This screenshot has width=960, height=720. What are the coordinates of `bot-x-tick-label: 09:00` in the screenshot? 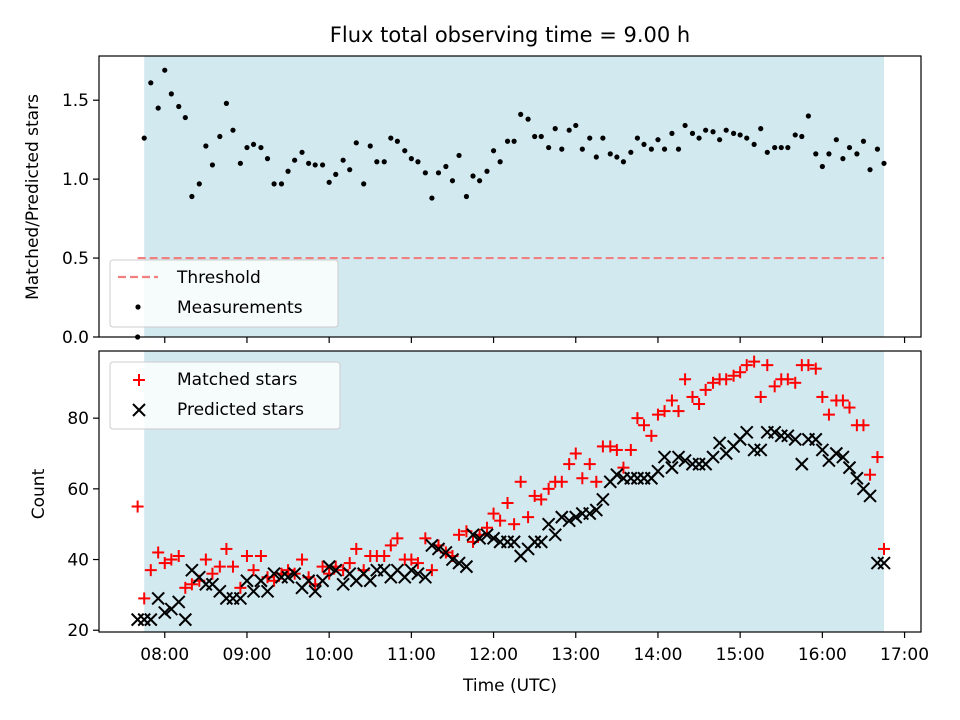 It's located at (246, 655).